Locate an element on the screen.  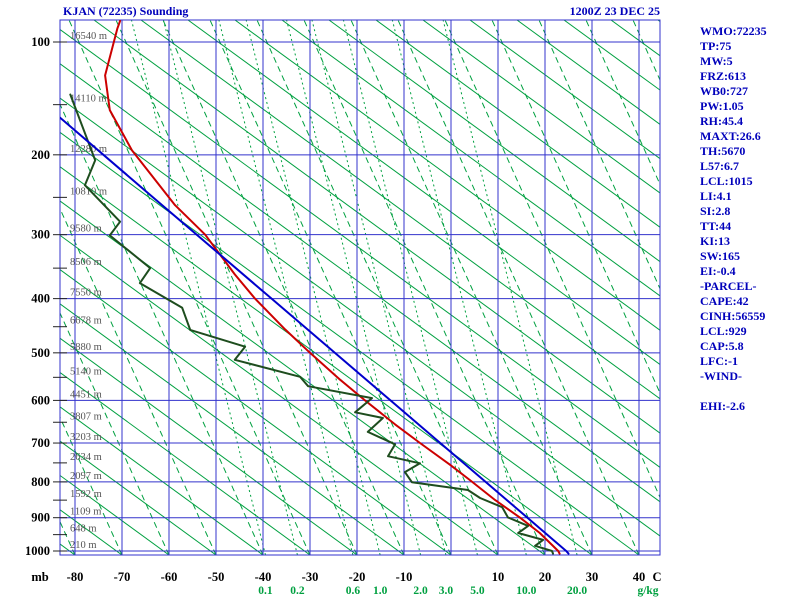
height-label: 10810 m is located at coordinates (88, 191).